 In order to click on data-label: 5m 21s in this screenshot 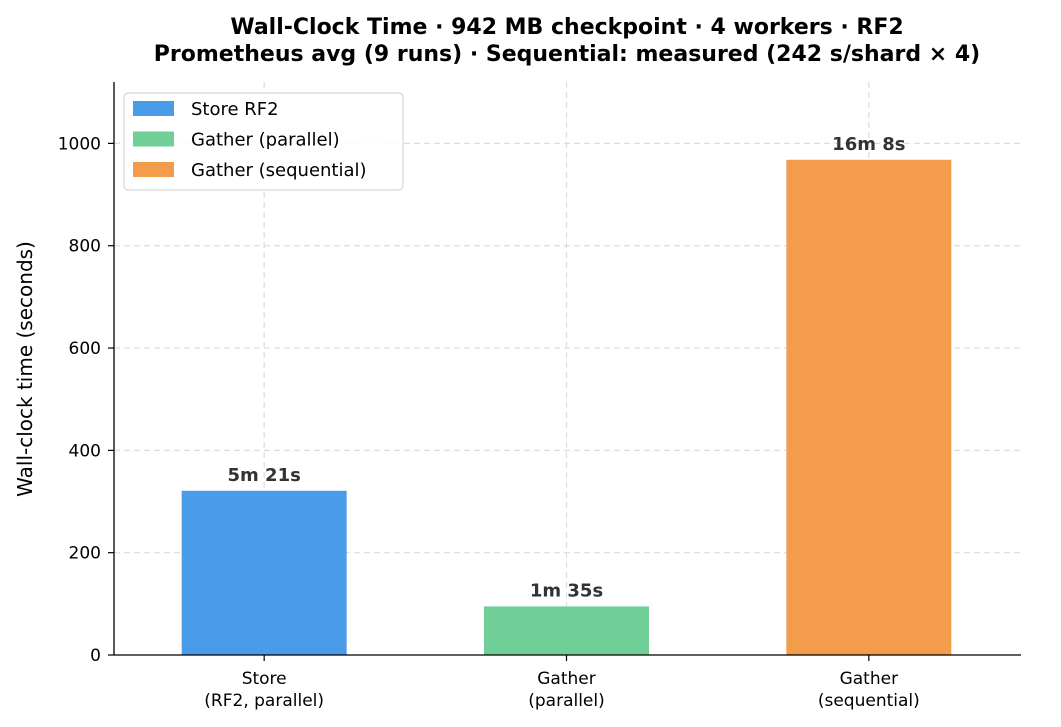, I will do `click(264, 475)`.